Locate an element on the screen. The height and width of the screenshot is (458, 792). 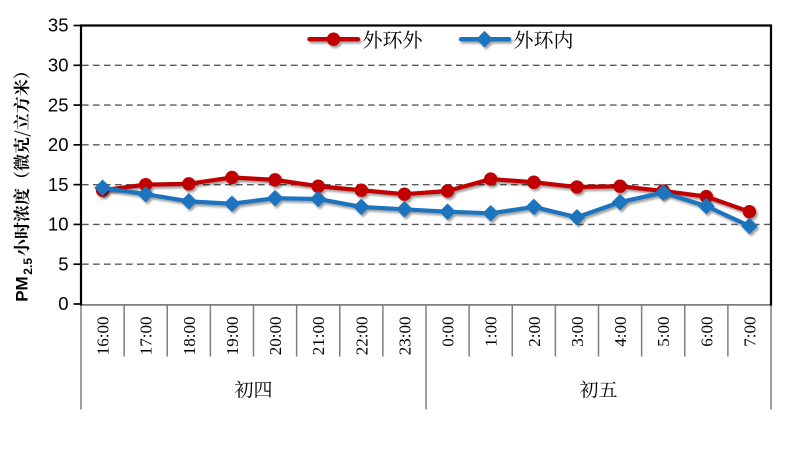
x-tick-label: 20:00 is located at coordinates (275, 336).